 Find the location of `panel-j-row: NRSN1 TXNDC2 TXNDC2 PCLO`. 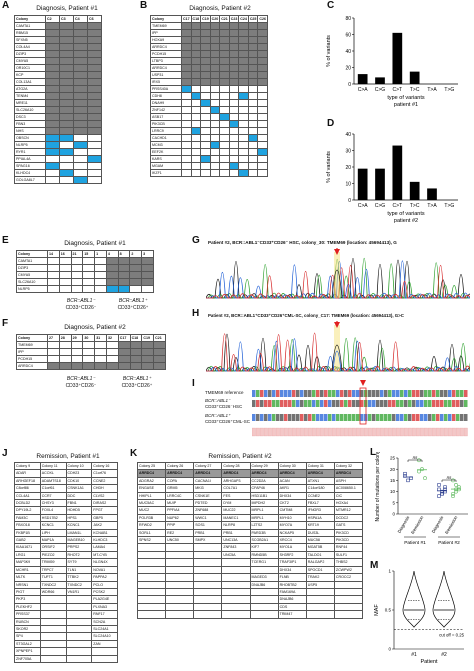

panel-j-row: NRSN1 TXNDC2 TXNDC2 PCLO is located at coordinates (66, 584).